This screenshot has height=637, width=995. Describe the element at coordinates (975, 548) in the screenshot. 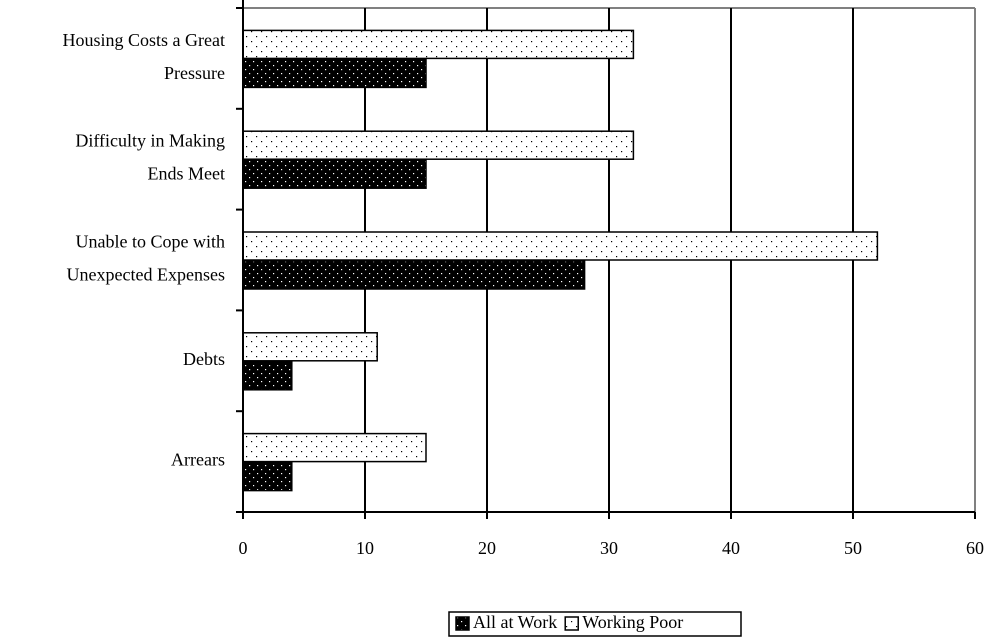

I see `x-tick-label: 60` at that location.